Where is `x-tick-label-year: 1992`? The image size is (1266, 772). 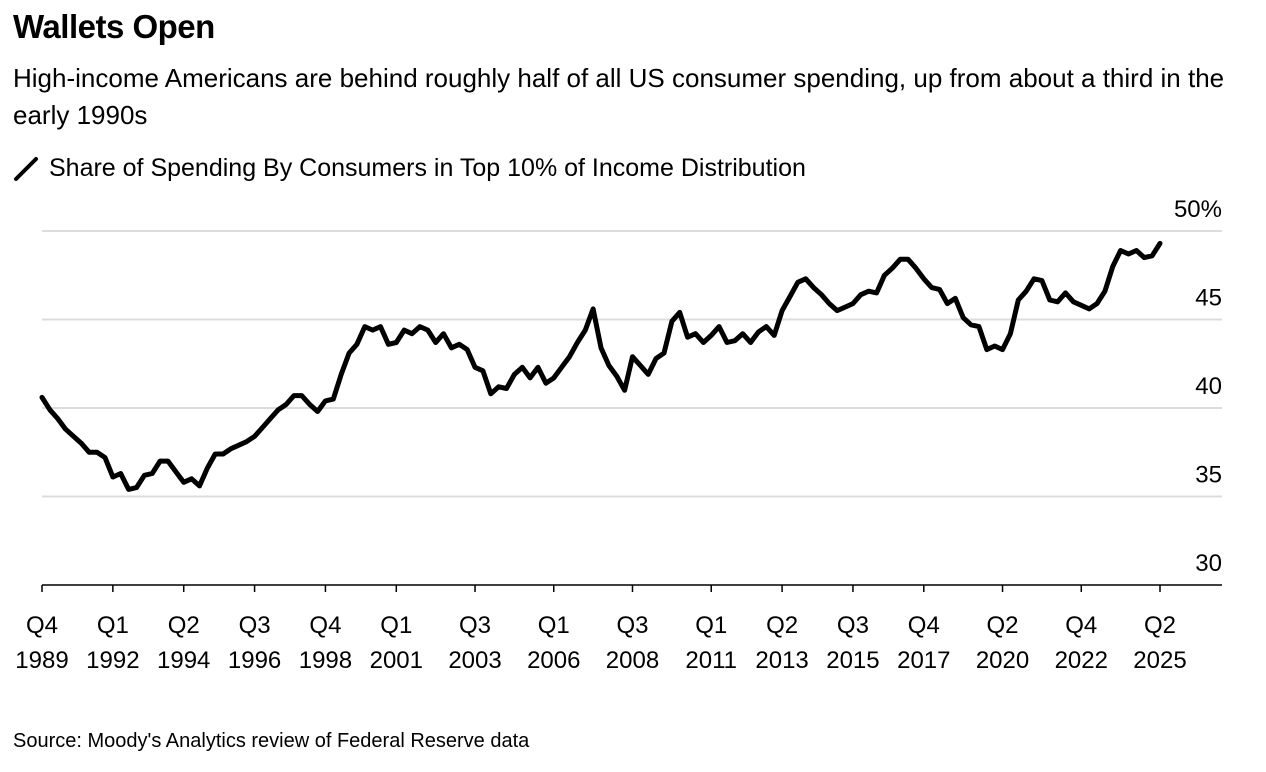 x-tick-label-year: 1992 is located at coordinates (112, 660).